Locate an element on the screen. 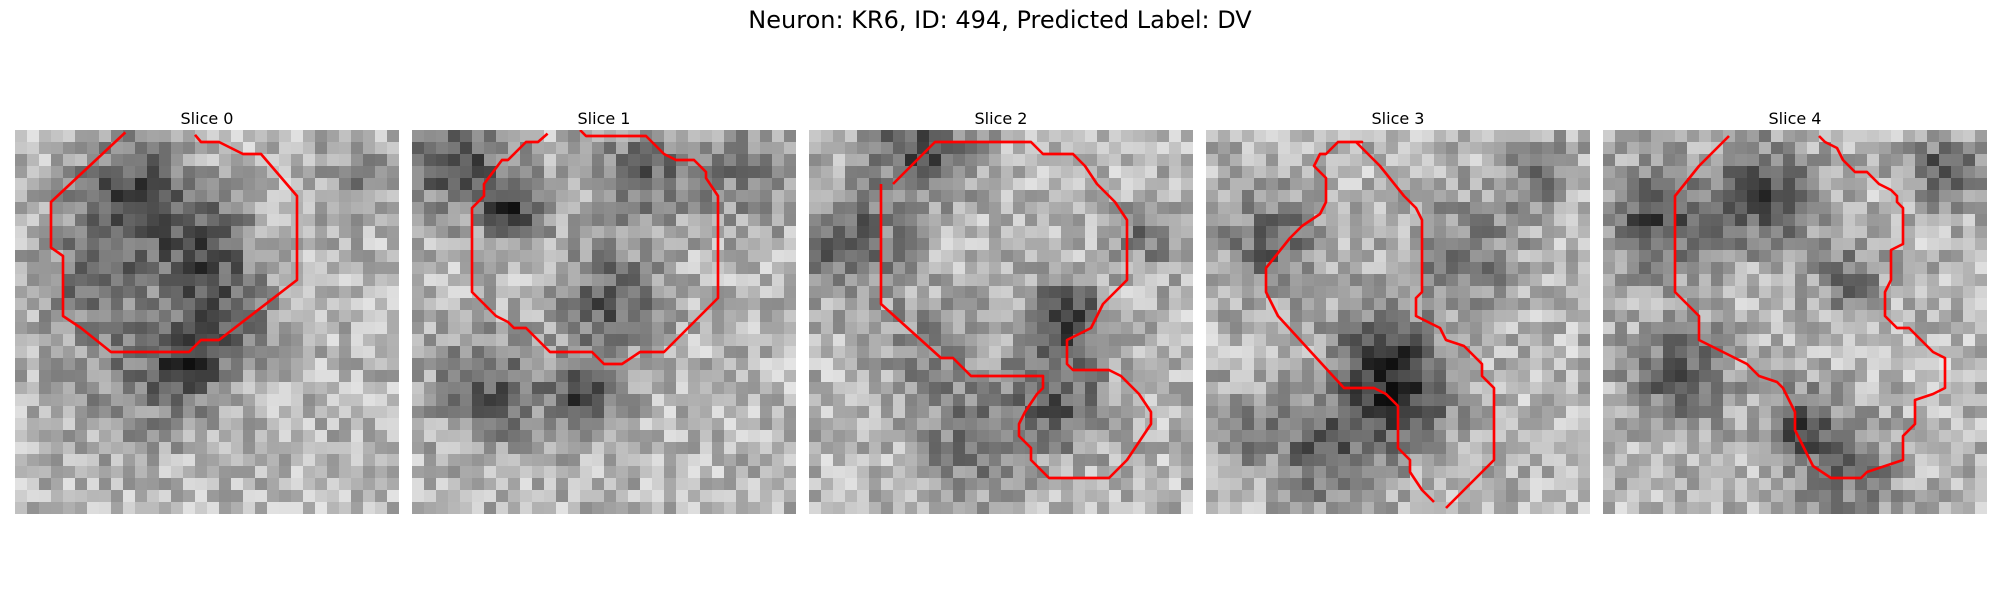  slice-2-svg is located at coordinates (1001, 322).